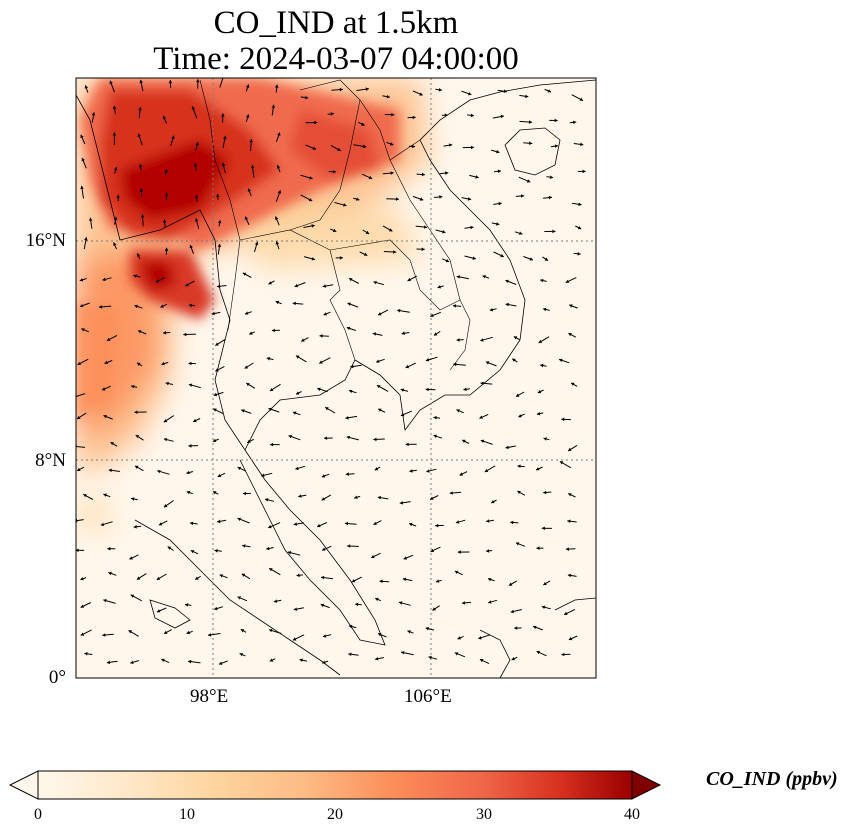  I want to click on colorbar-tick-10: 10, so click(187, 814).